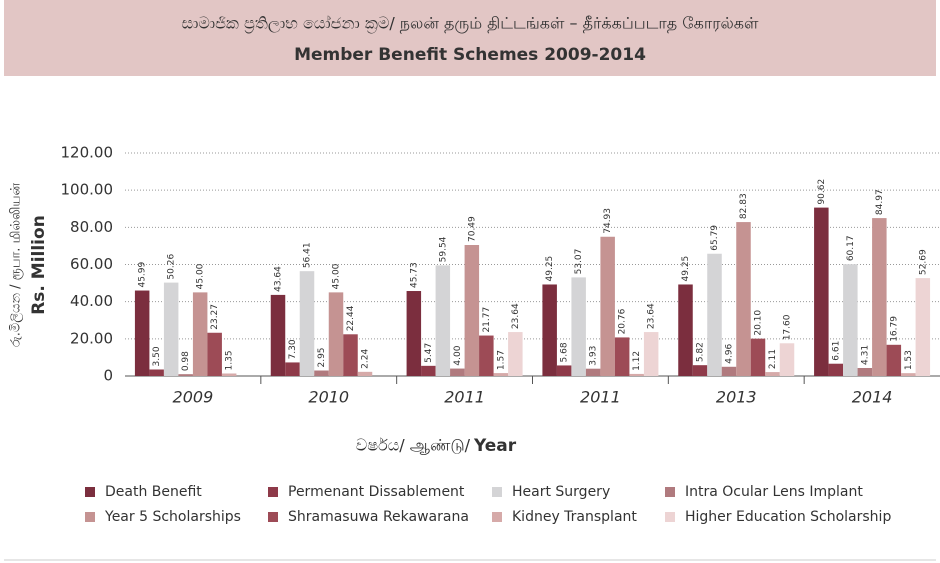 The height and width of the screenshot is (563, 940). Describe the element at coordinates (172, 267) in the screenshot. I see `value-label: 50.26` at that location.